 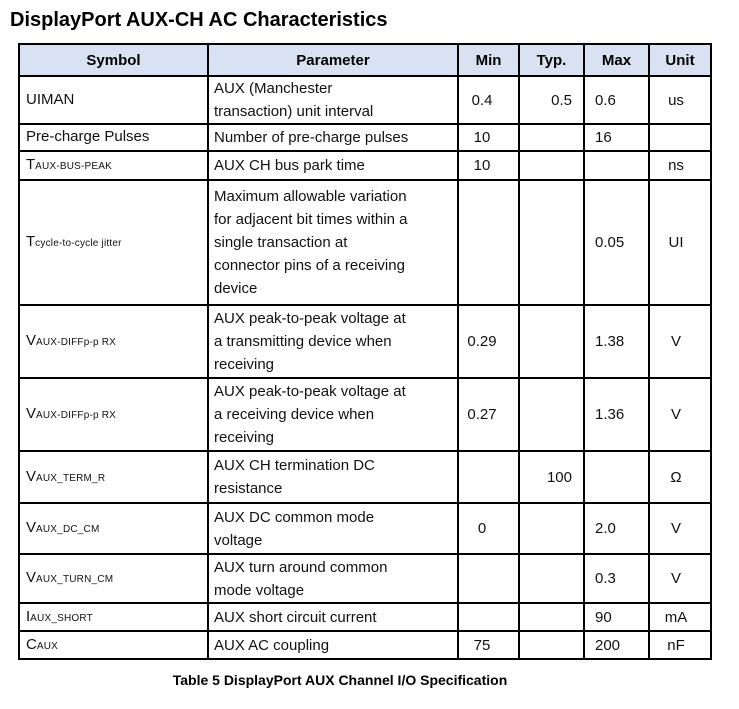 I want to click on unit-cell: mA, so click(x=680, y=617).